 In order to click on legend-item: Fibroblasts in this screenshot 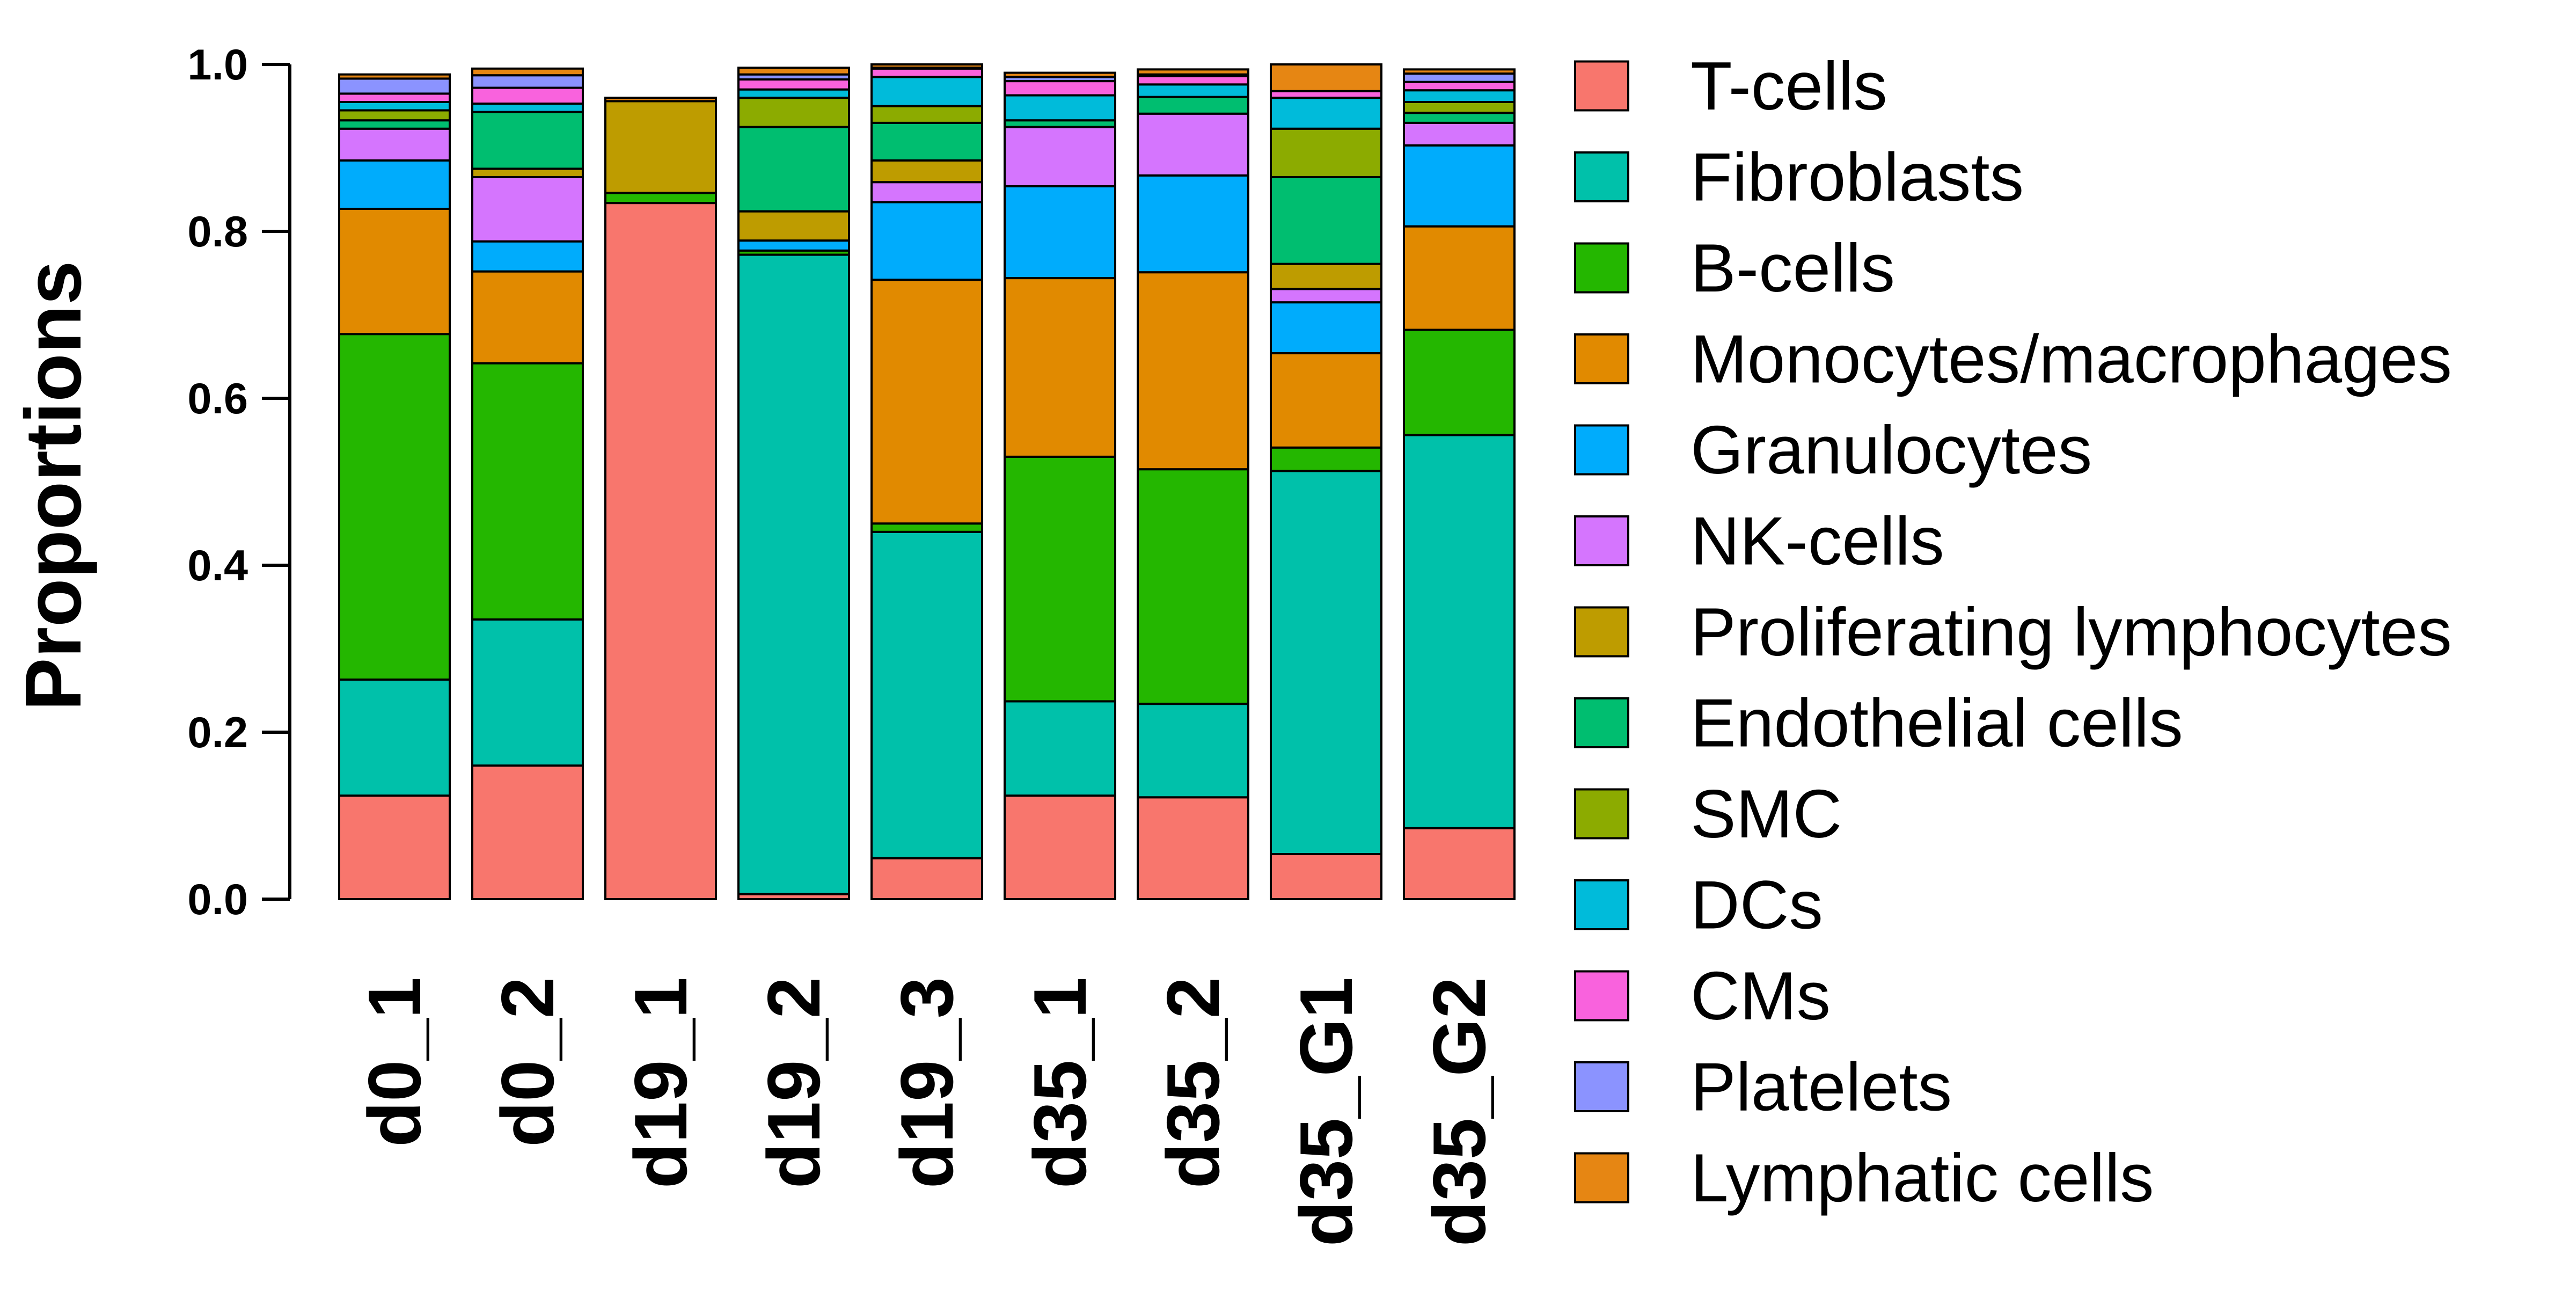, I will do `click(1799, 177)`.